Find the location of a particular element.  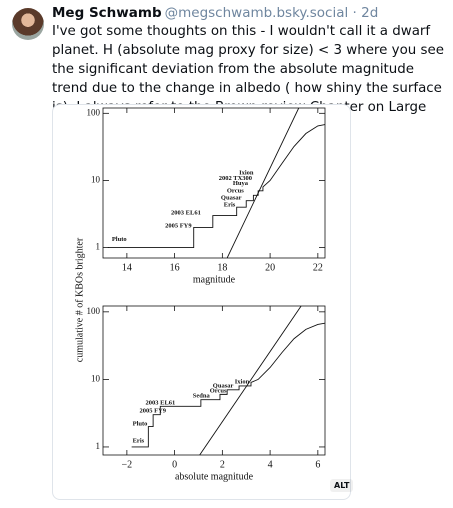

x-axis-label: magnitude is located at coordinates (214, 279).